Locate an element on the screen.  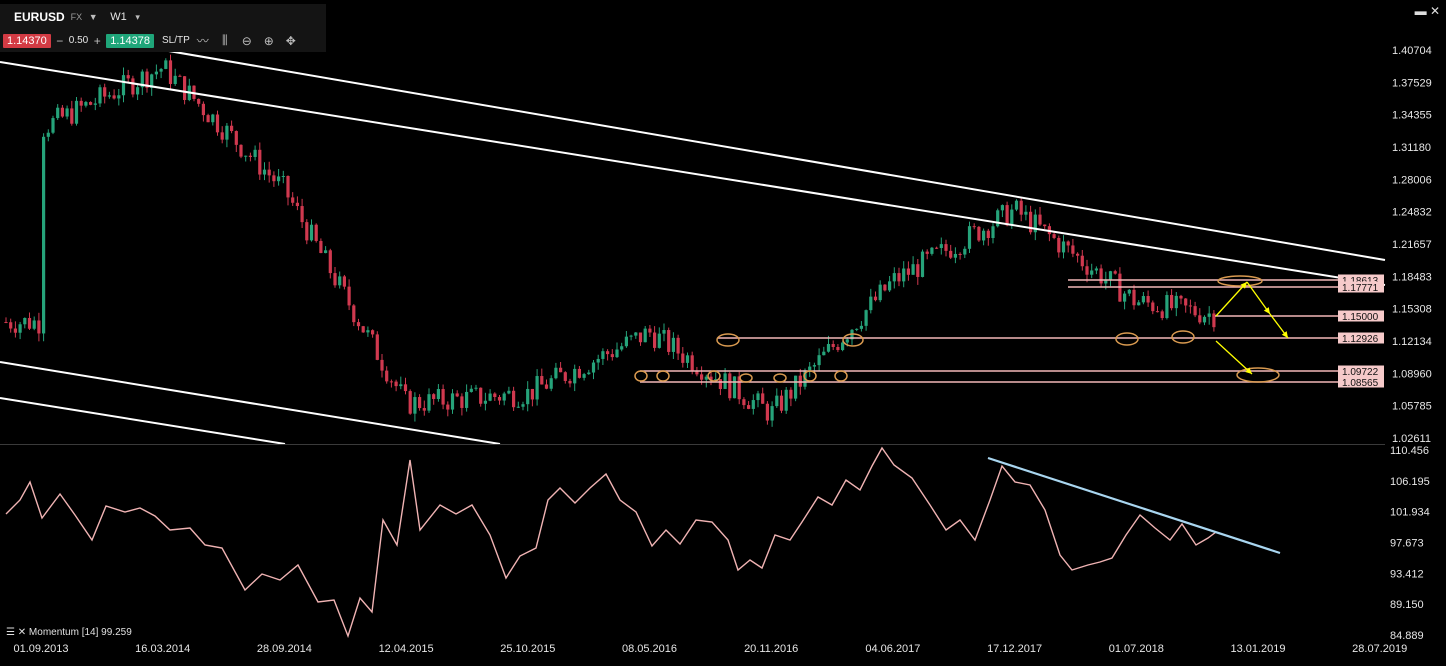
level-label: 1.09722 is located at coordinates (1360, 372).